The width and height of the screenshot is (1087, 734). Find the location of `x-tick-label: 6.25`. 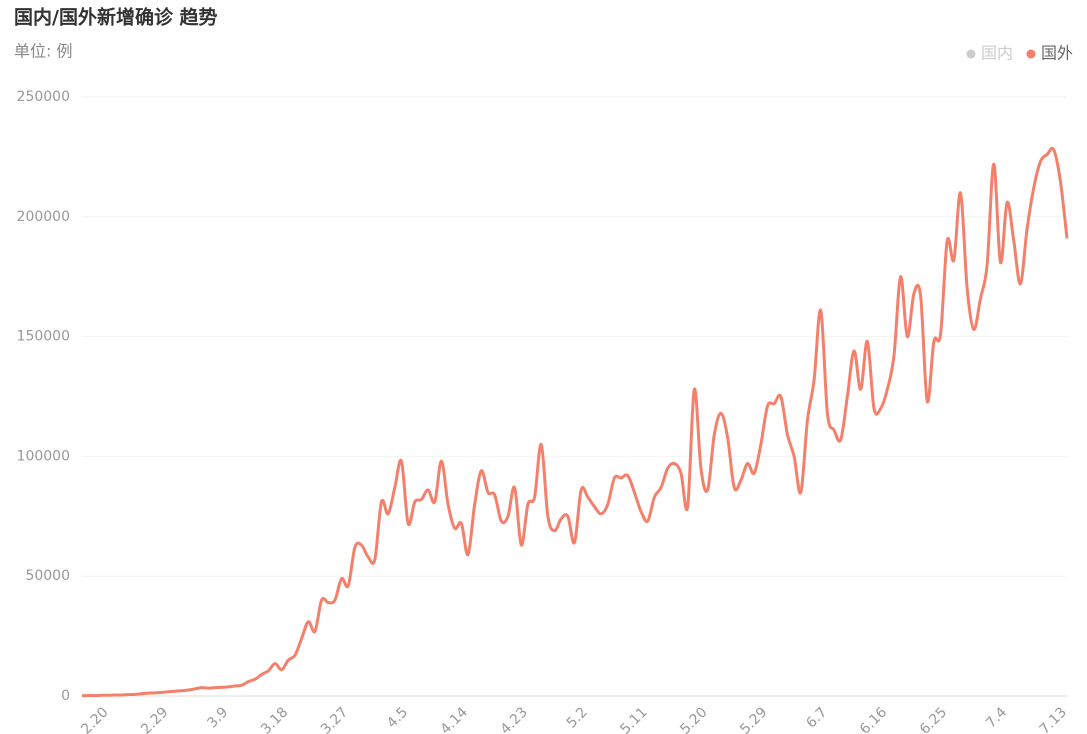

x-tick-label: 6.25 is located at coordinates (933, 719).